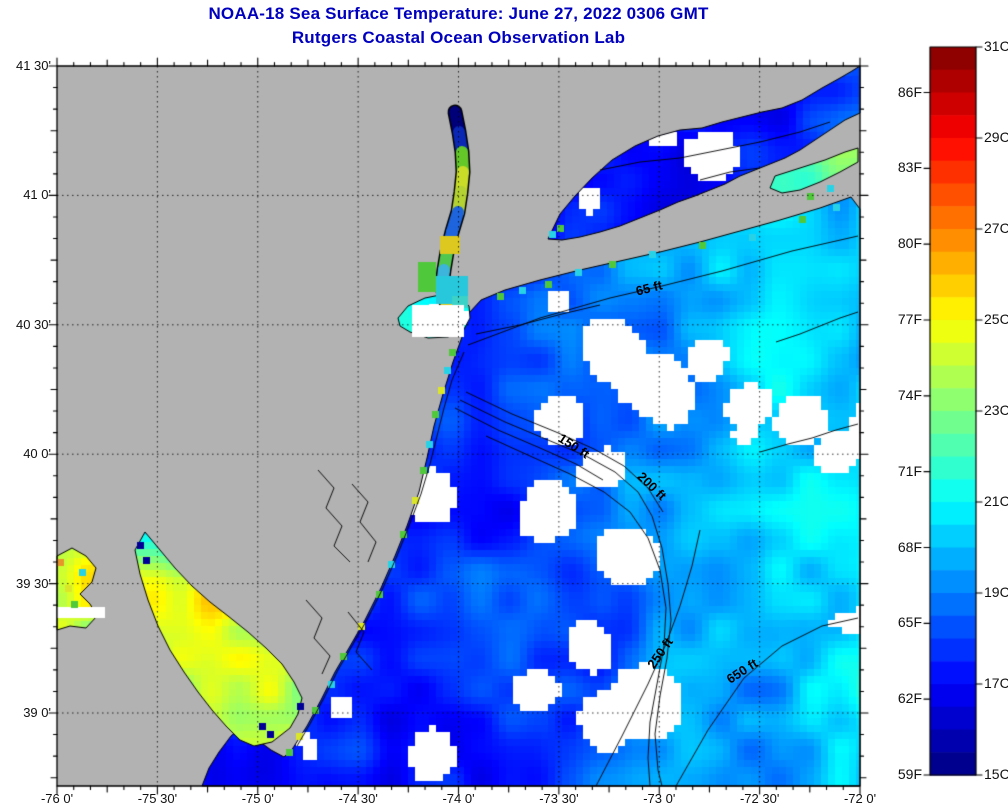 This screenshot has width=1008, height=809. I want to click on y-tick-label: 40 30', so click(33, 324).